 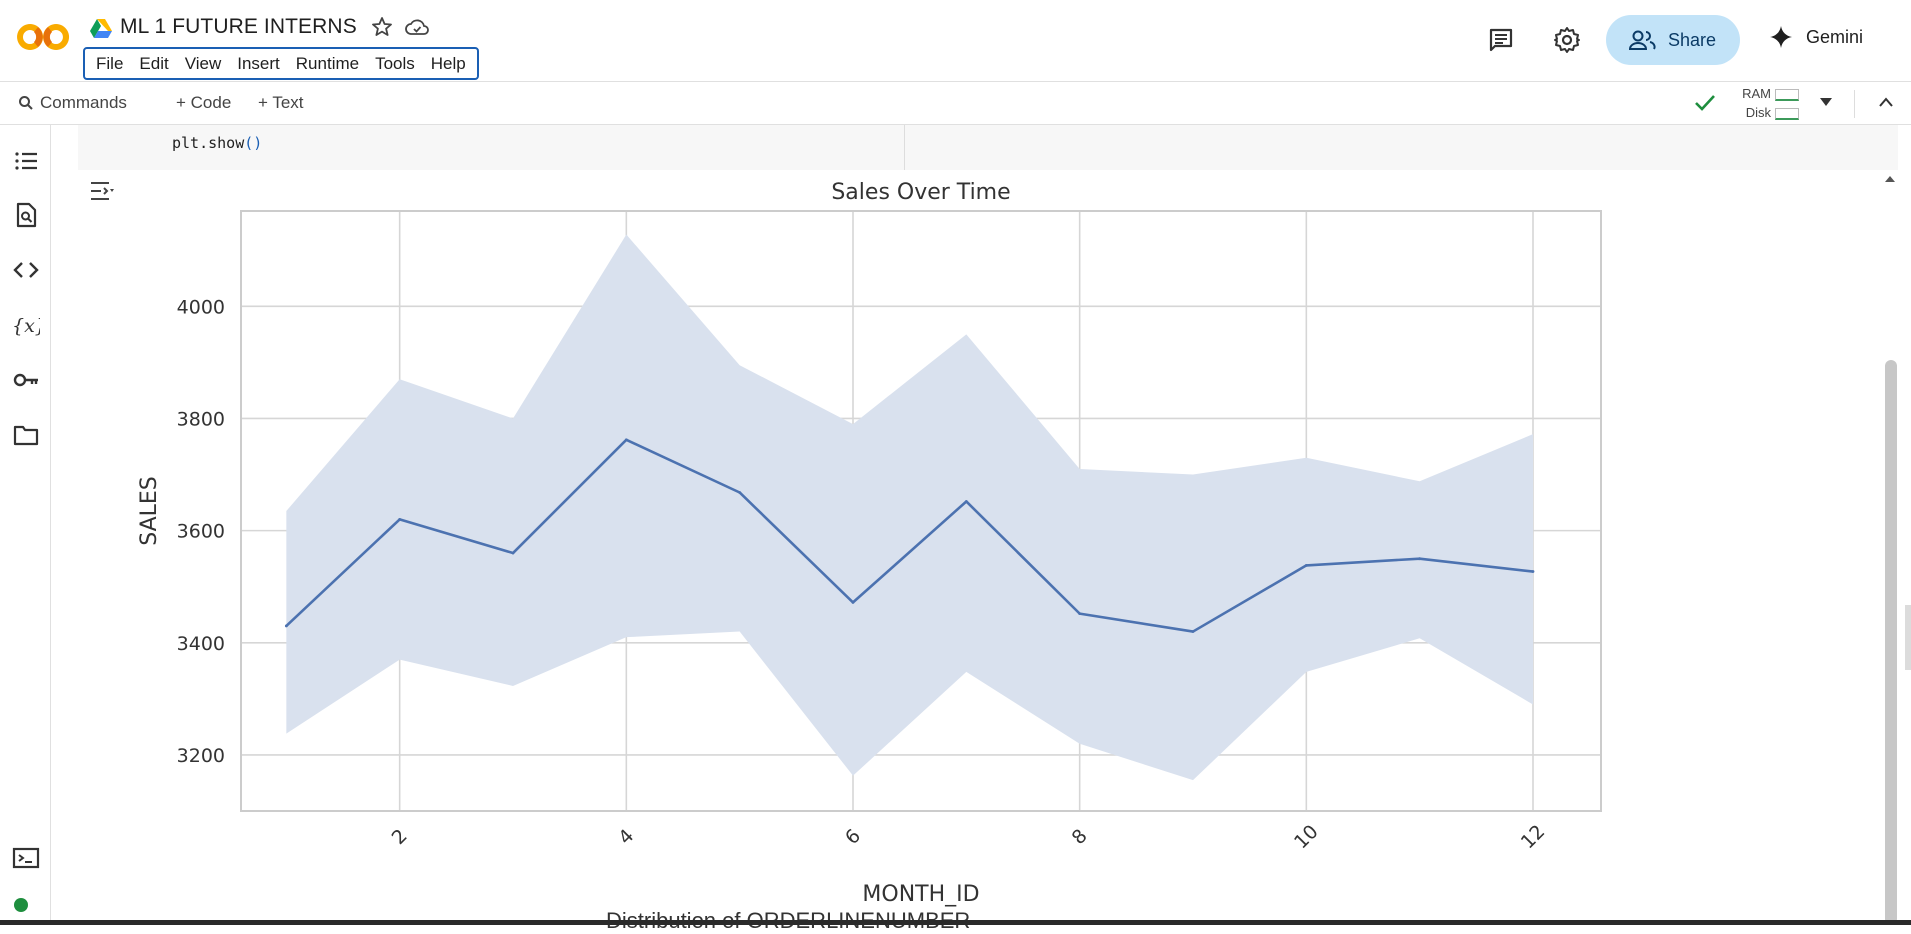 What do you see at coordinates (1306, 837) in the screenshot?
I see `x-tick-label: 10` at bounding box center [1306, 837].